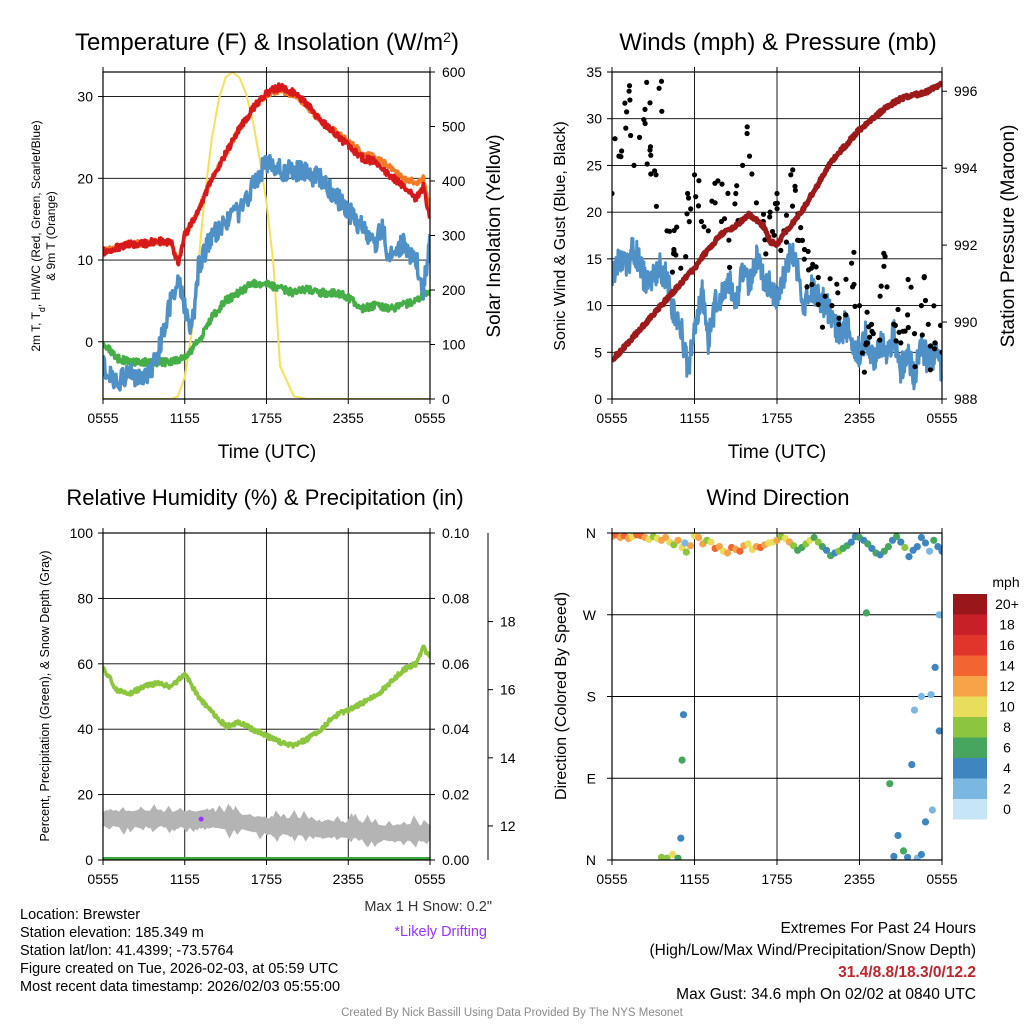 The width and height of the screenshot is (1024, 1024). What do you see at coordinates (591, 778) in the screenshot?
I see `y-tick-label: E` at bounding box center [591, 778].